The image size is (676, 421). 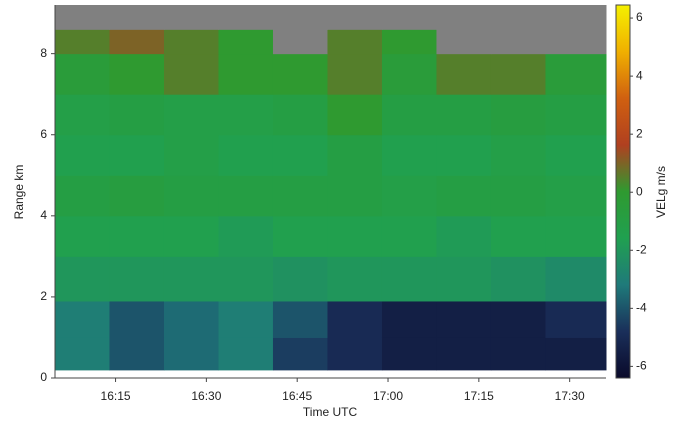 What do you see at coordinates (297, 396) in the screenshot?
I see `x-tick-label: 16:45` at bounding box center [297, 396].